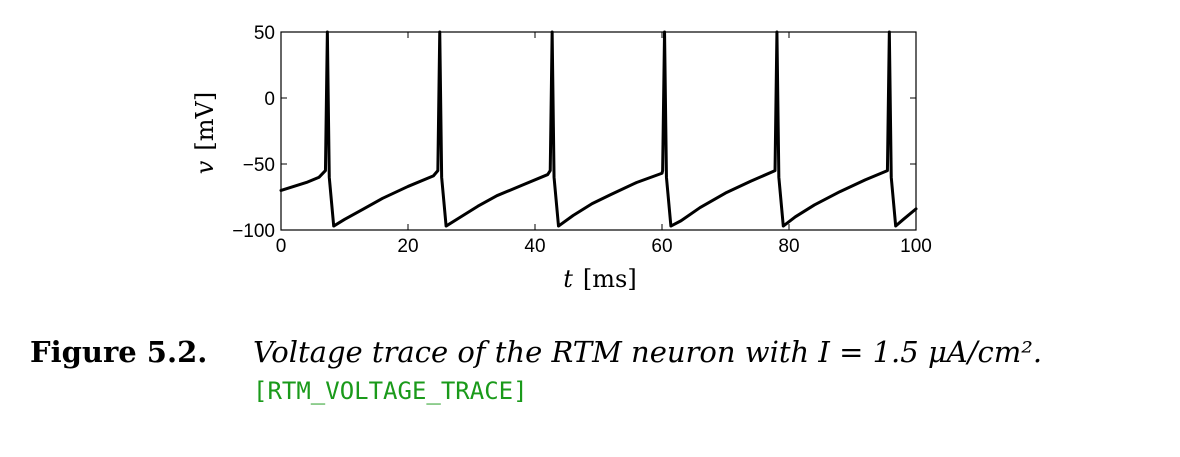  I want to click on y-axis-label: v [mV], so click(205, 133).